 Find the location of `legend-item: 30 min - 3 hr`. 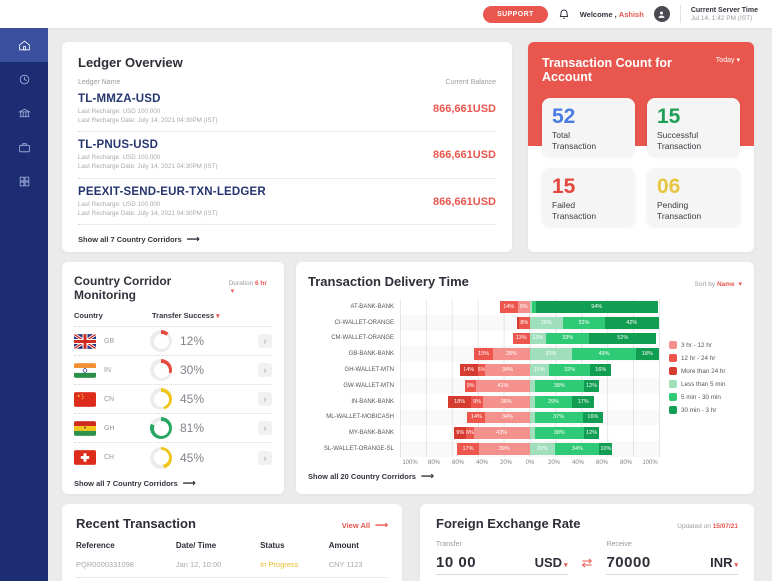

legend-item: 30 min - 3 hr is located at coordinates (705, 410).